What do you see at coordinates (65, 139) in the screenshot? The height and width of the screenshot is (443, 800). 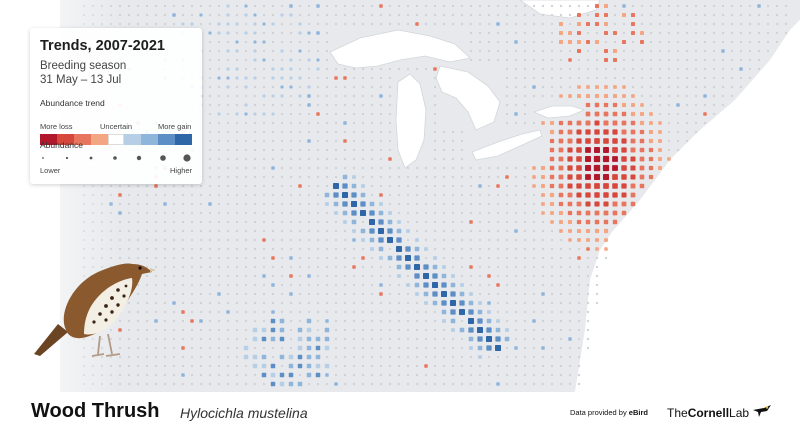 I see `trend-ramp-swatch` at bounding box center [65, 139].